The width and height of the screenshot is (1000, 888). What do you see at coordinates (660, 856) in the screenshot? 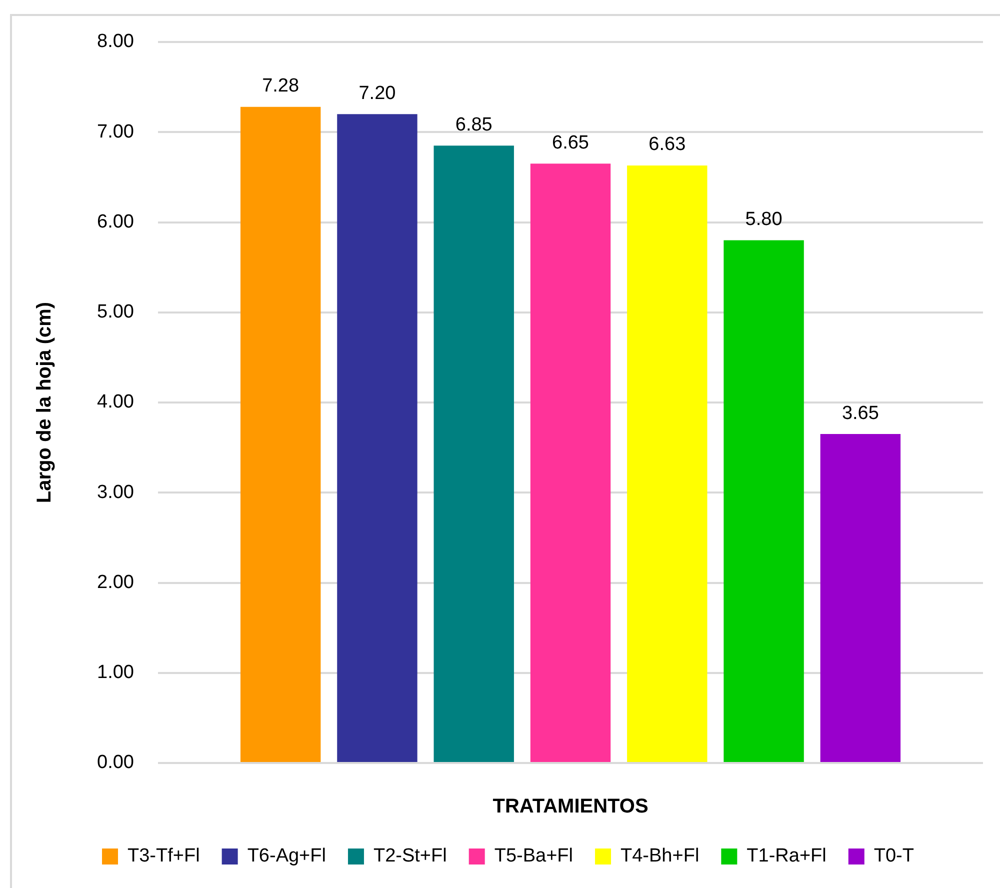
I see `legend-label: T4-Bh+Fl` at bounding box center [660, 856].